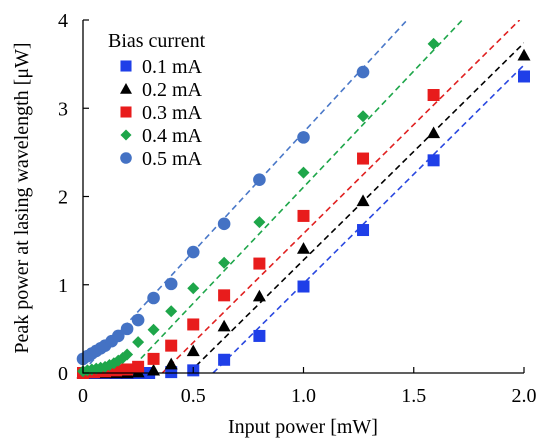 The image size is (556, 441). I want to click on legend-entry-0-5-ma: 0.5 mA, so click(161, 159).